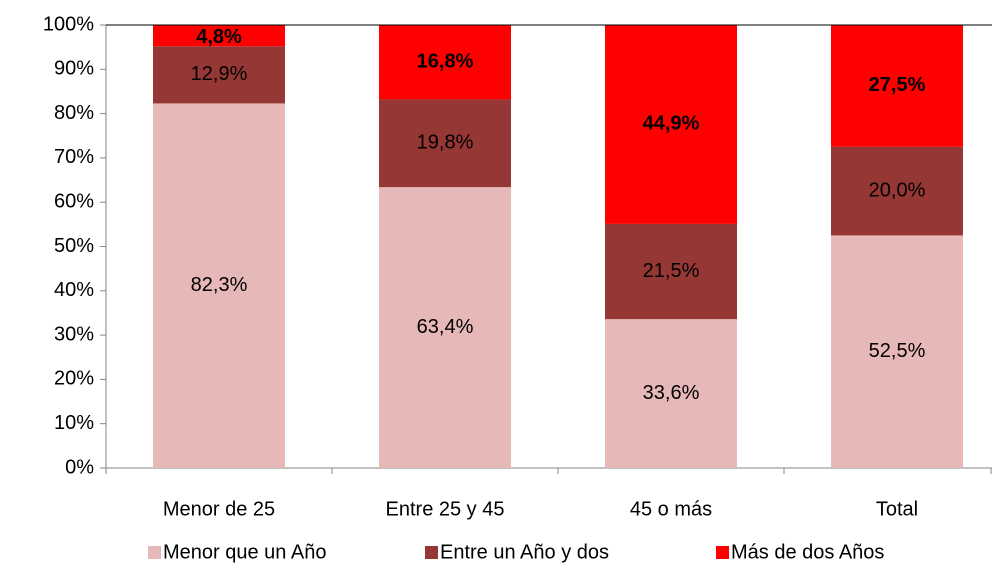  I want to click on y-tick-label: 10%, so click(74, 423).